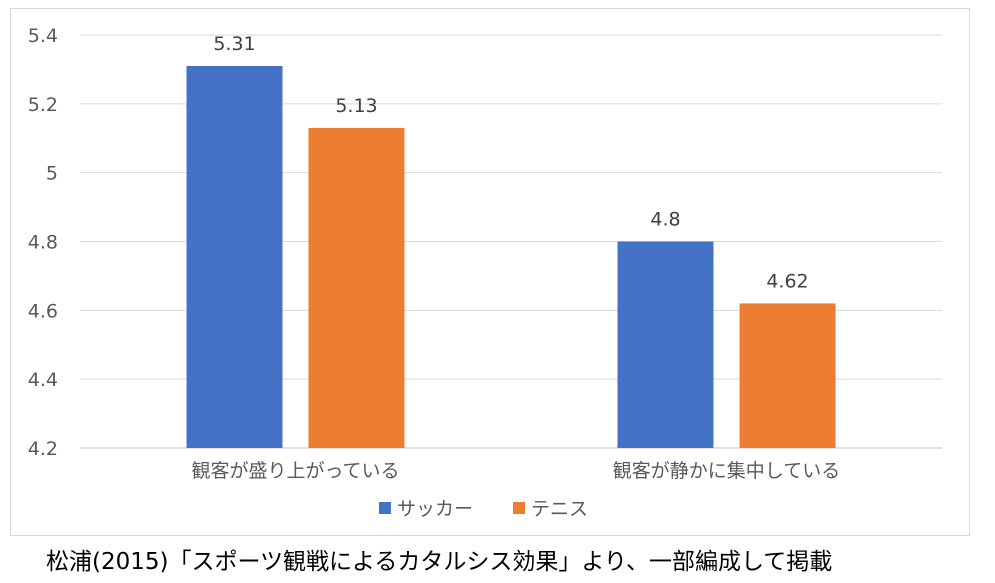 The height and width of the screenshot is (583, 995). I want to click on y-axis-ticks: 4.2 4.4 4.6 4.8 5 5.2 5.4, so click(43, 242).